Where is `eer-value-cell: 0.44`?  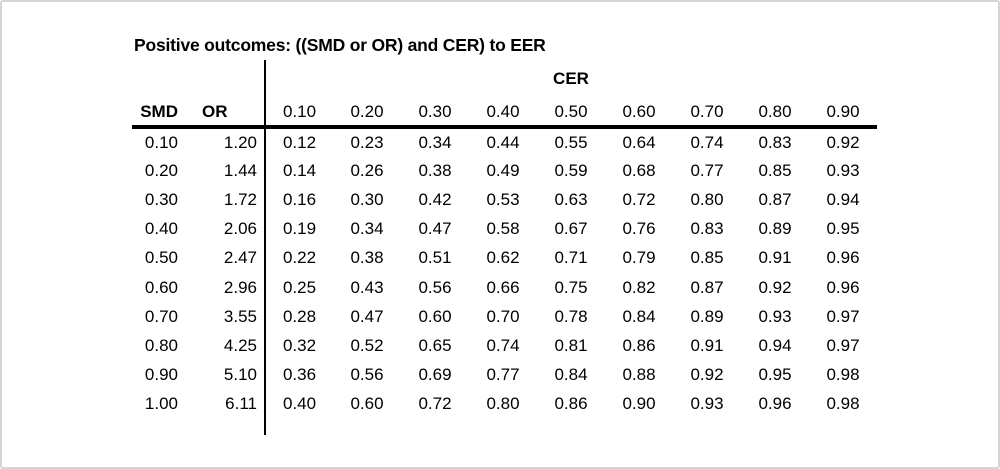 eer-value-cell: 0.44 is located at coordinates (503, 142).